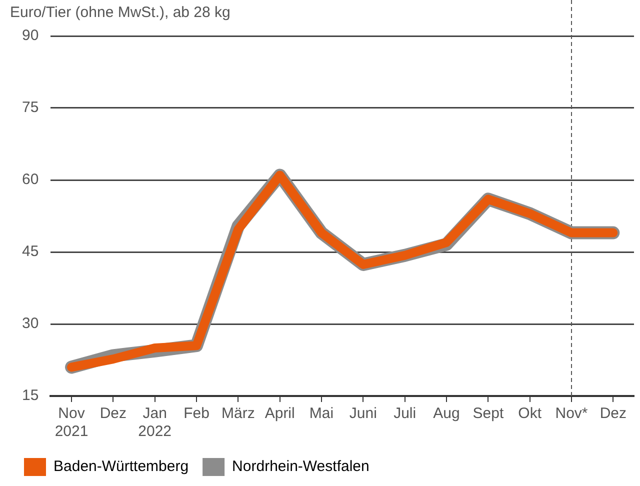 The width and height of the screenshot is (640, 486). Describe the element at coordinates (30, 107) in the screenshot. I see `y-tick-label: 75` at that location.